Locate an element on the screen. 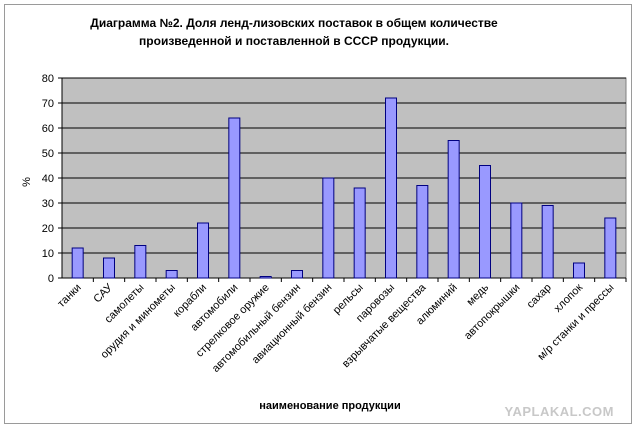 This screenshot has width=640, height=445. x-tick-label-0: танки is located at coordinates (69, 296).